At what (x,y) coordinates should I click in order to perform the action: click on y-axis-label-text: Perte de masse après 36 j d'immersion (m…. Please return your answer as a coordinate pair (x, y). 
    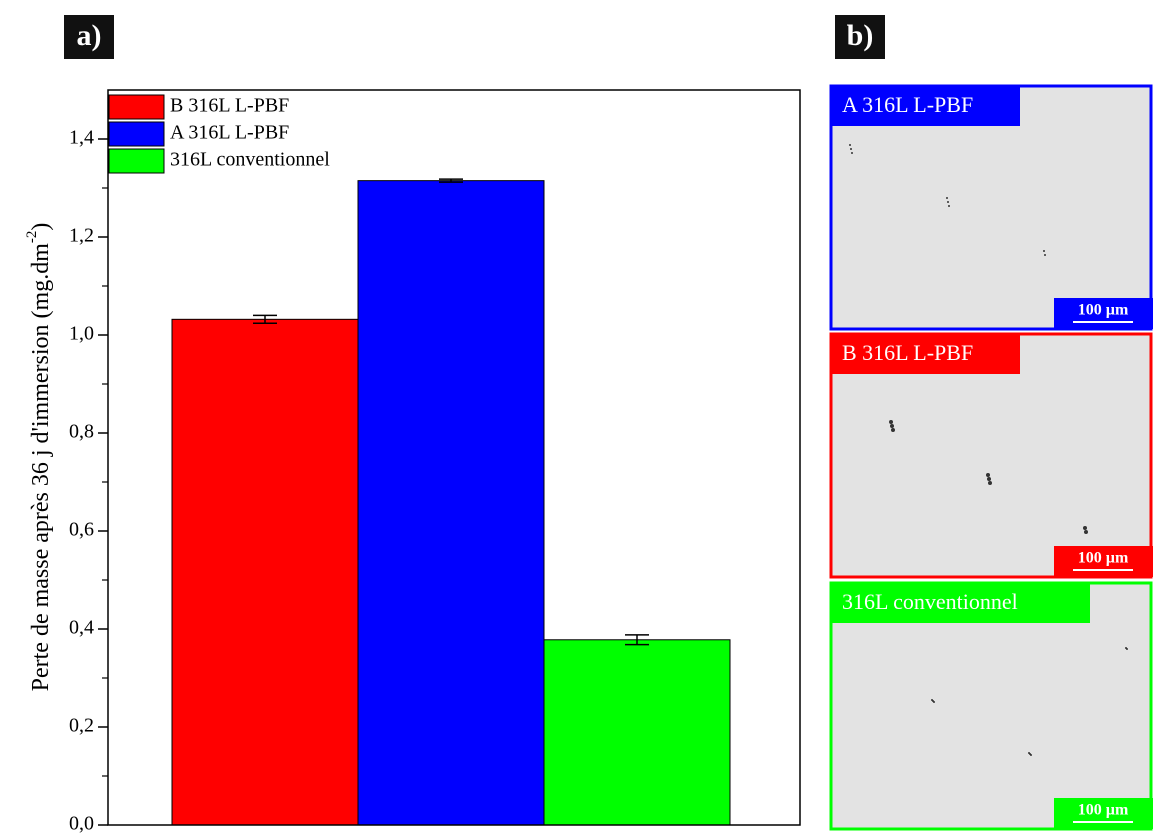
    Looking at the image, I should click on (41, 467).